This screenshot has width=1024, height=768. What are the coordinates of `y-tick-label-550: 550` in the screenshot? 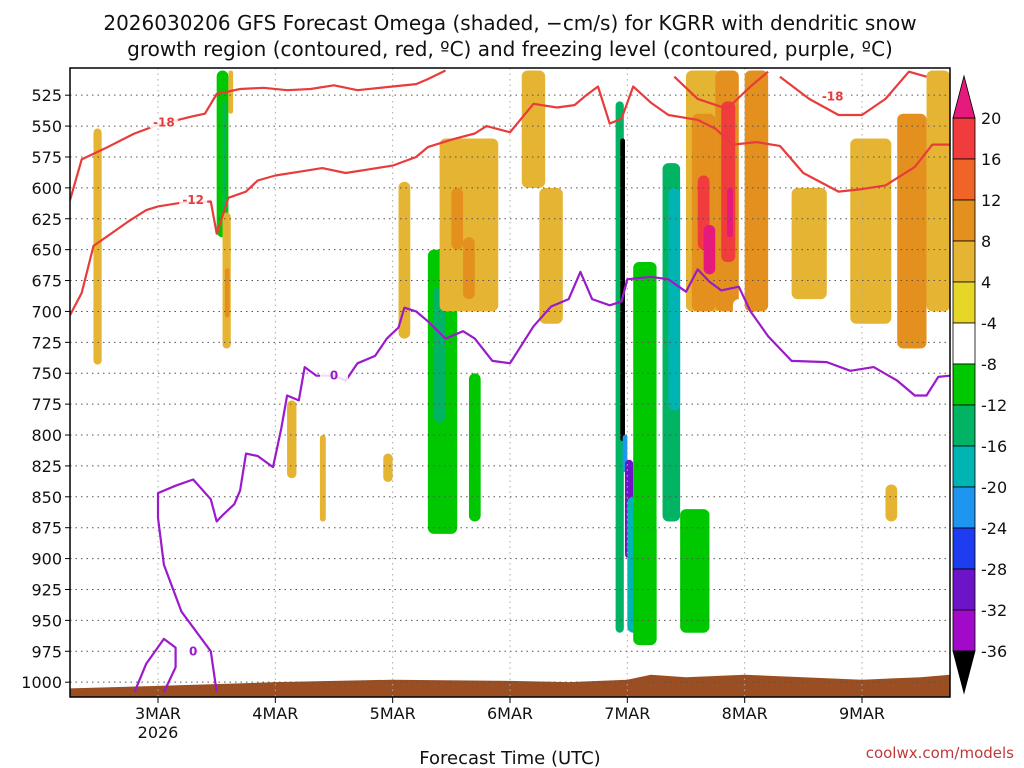 It's located at (46, 126).